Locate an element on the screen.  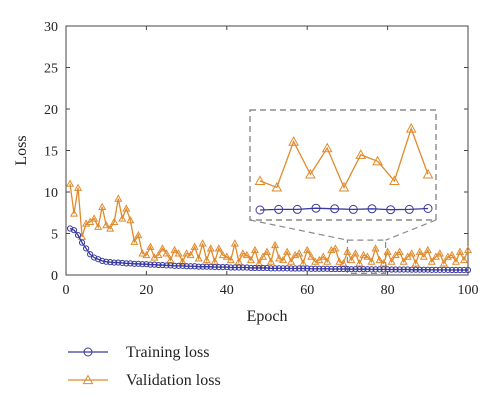
y-tick-label: 10 is located at coordinates (51, 193).